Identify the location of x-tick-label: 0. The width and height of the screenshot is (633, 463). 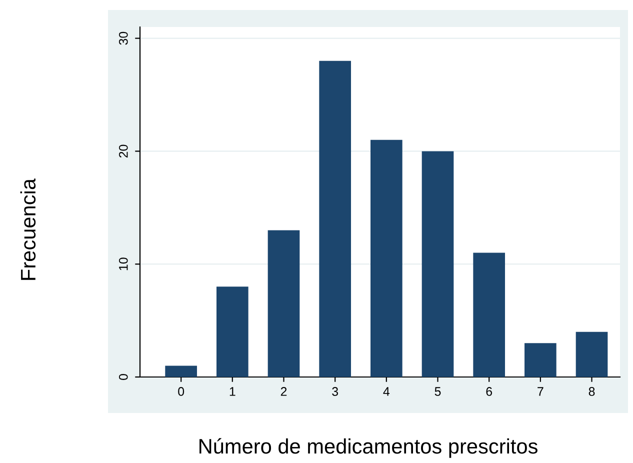
(181, 391).